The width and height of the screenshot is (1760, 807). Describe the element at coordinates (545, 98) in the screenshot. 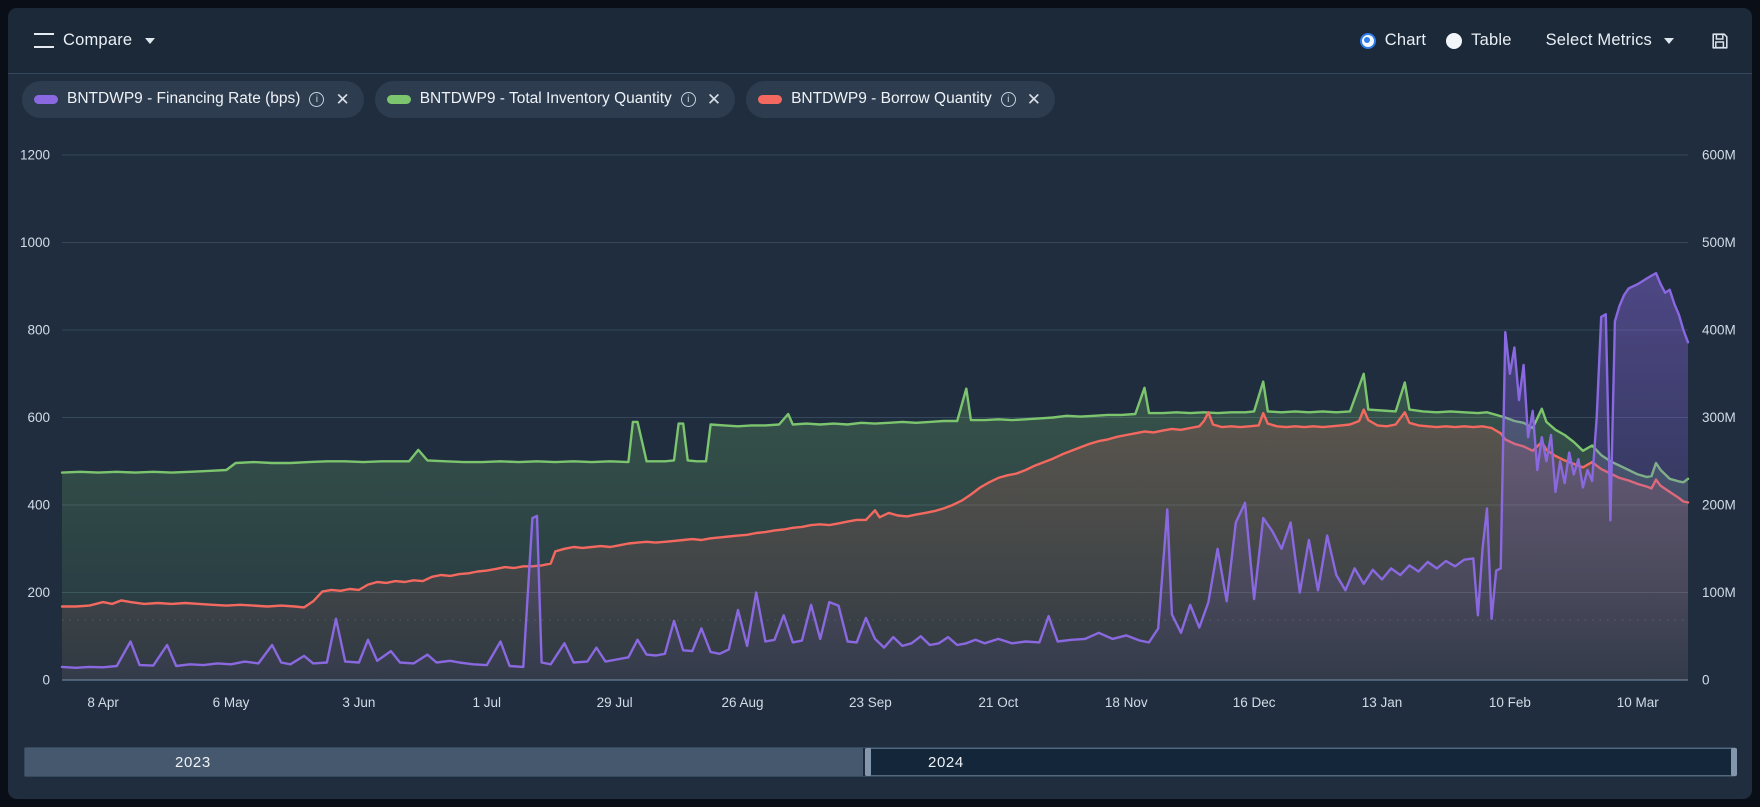

I see `series-label: BNTDWP9 - Total Inventory Quantity` at that location.